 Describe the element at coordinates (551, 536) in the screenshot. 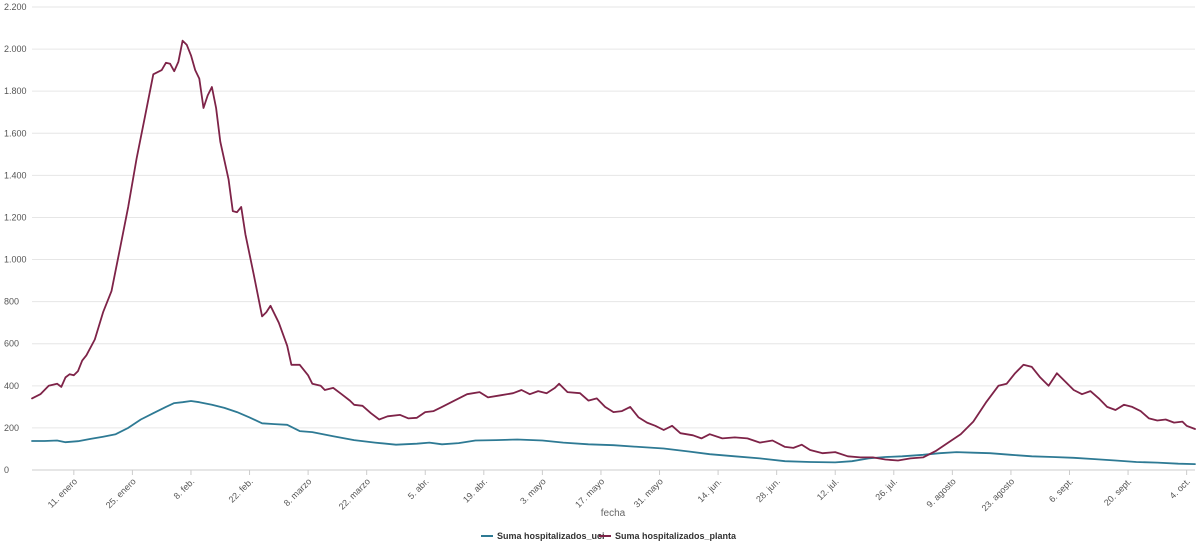

I see `legend-label: Suma hospitalizados_uci` at that location.